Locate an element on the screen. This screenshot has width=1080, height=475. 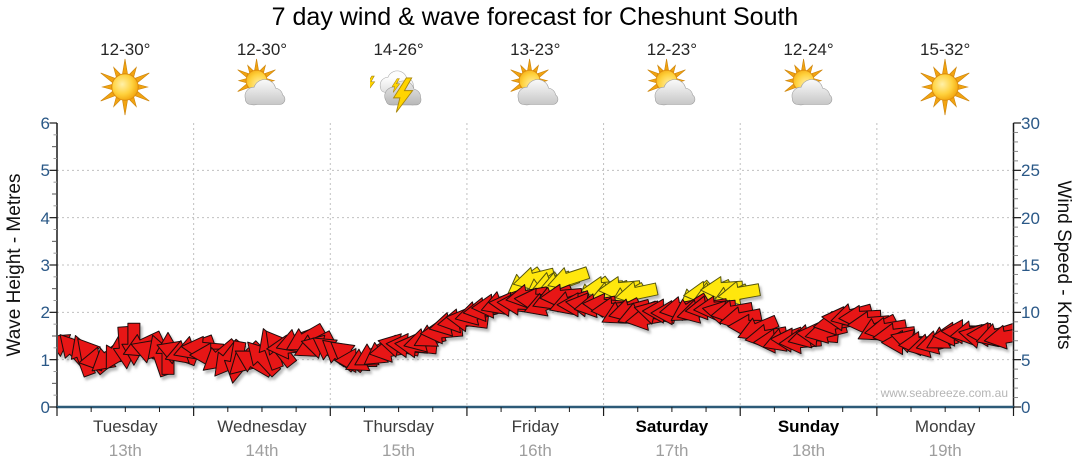
x-date-label: 15th is located at coordinates (399, 450).